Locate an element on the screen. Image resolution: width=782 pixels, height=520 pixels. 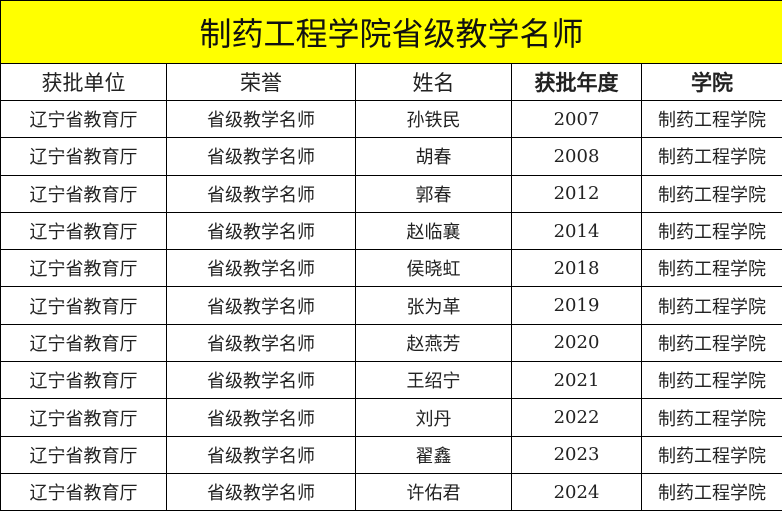
cell-name: 赵临襄 is located at coordinates (433, 231).